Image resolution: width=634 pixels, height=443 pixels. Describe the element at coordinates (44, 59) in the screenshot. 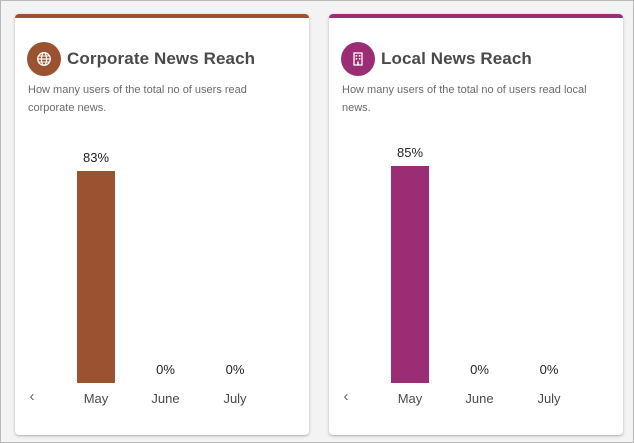

I see `globe-icon` at that location.